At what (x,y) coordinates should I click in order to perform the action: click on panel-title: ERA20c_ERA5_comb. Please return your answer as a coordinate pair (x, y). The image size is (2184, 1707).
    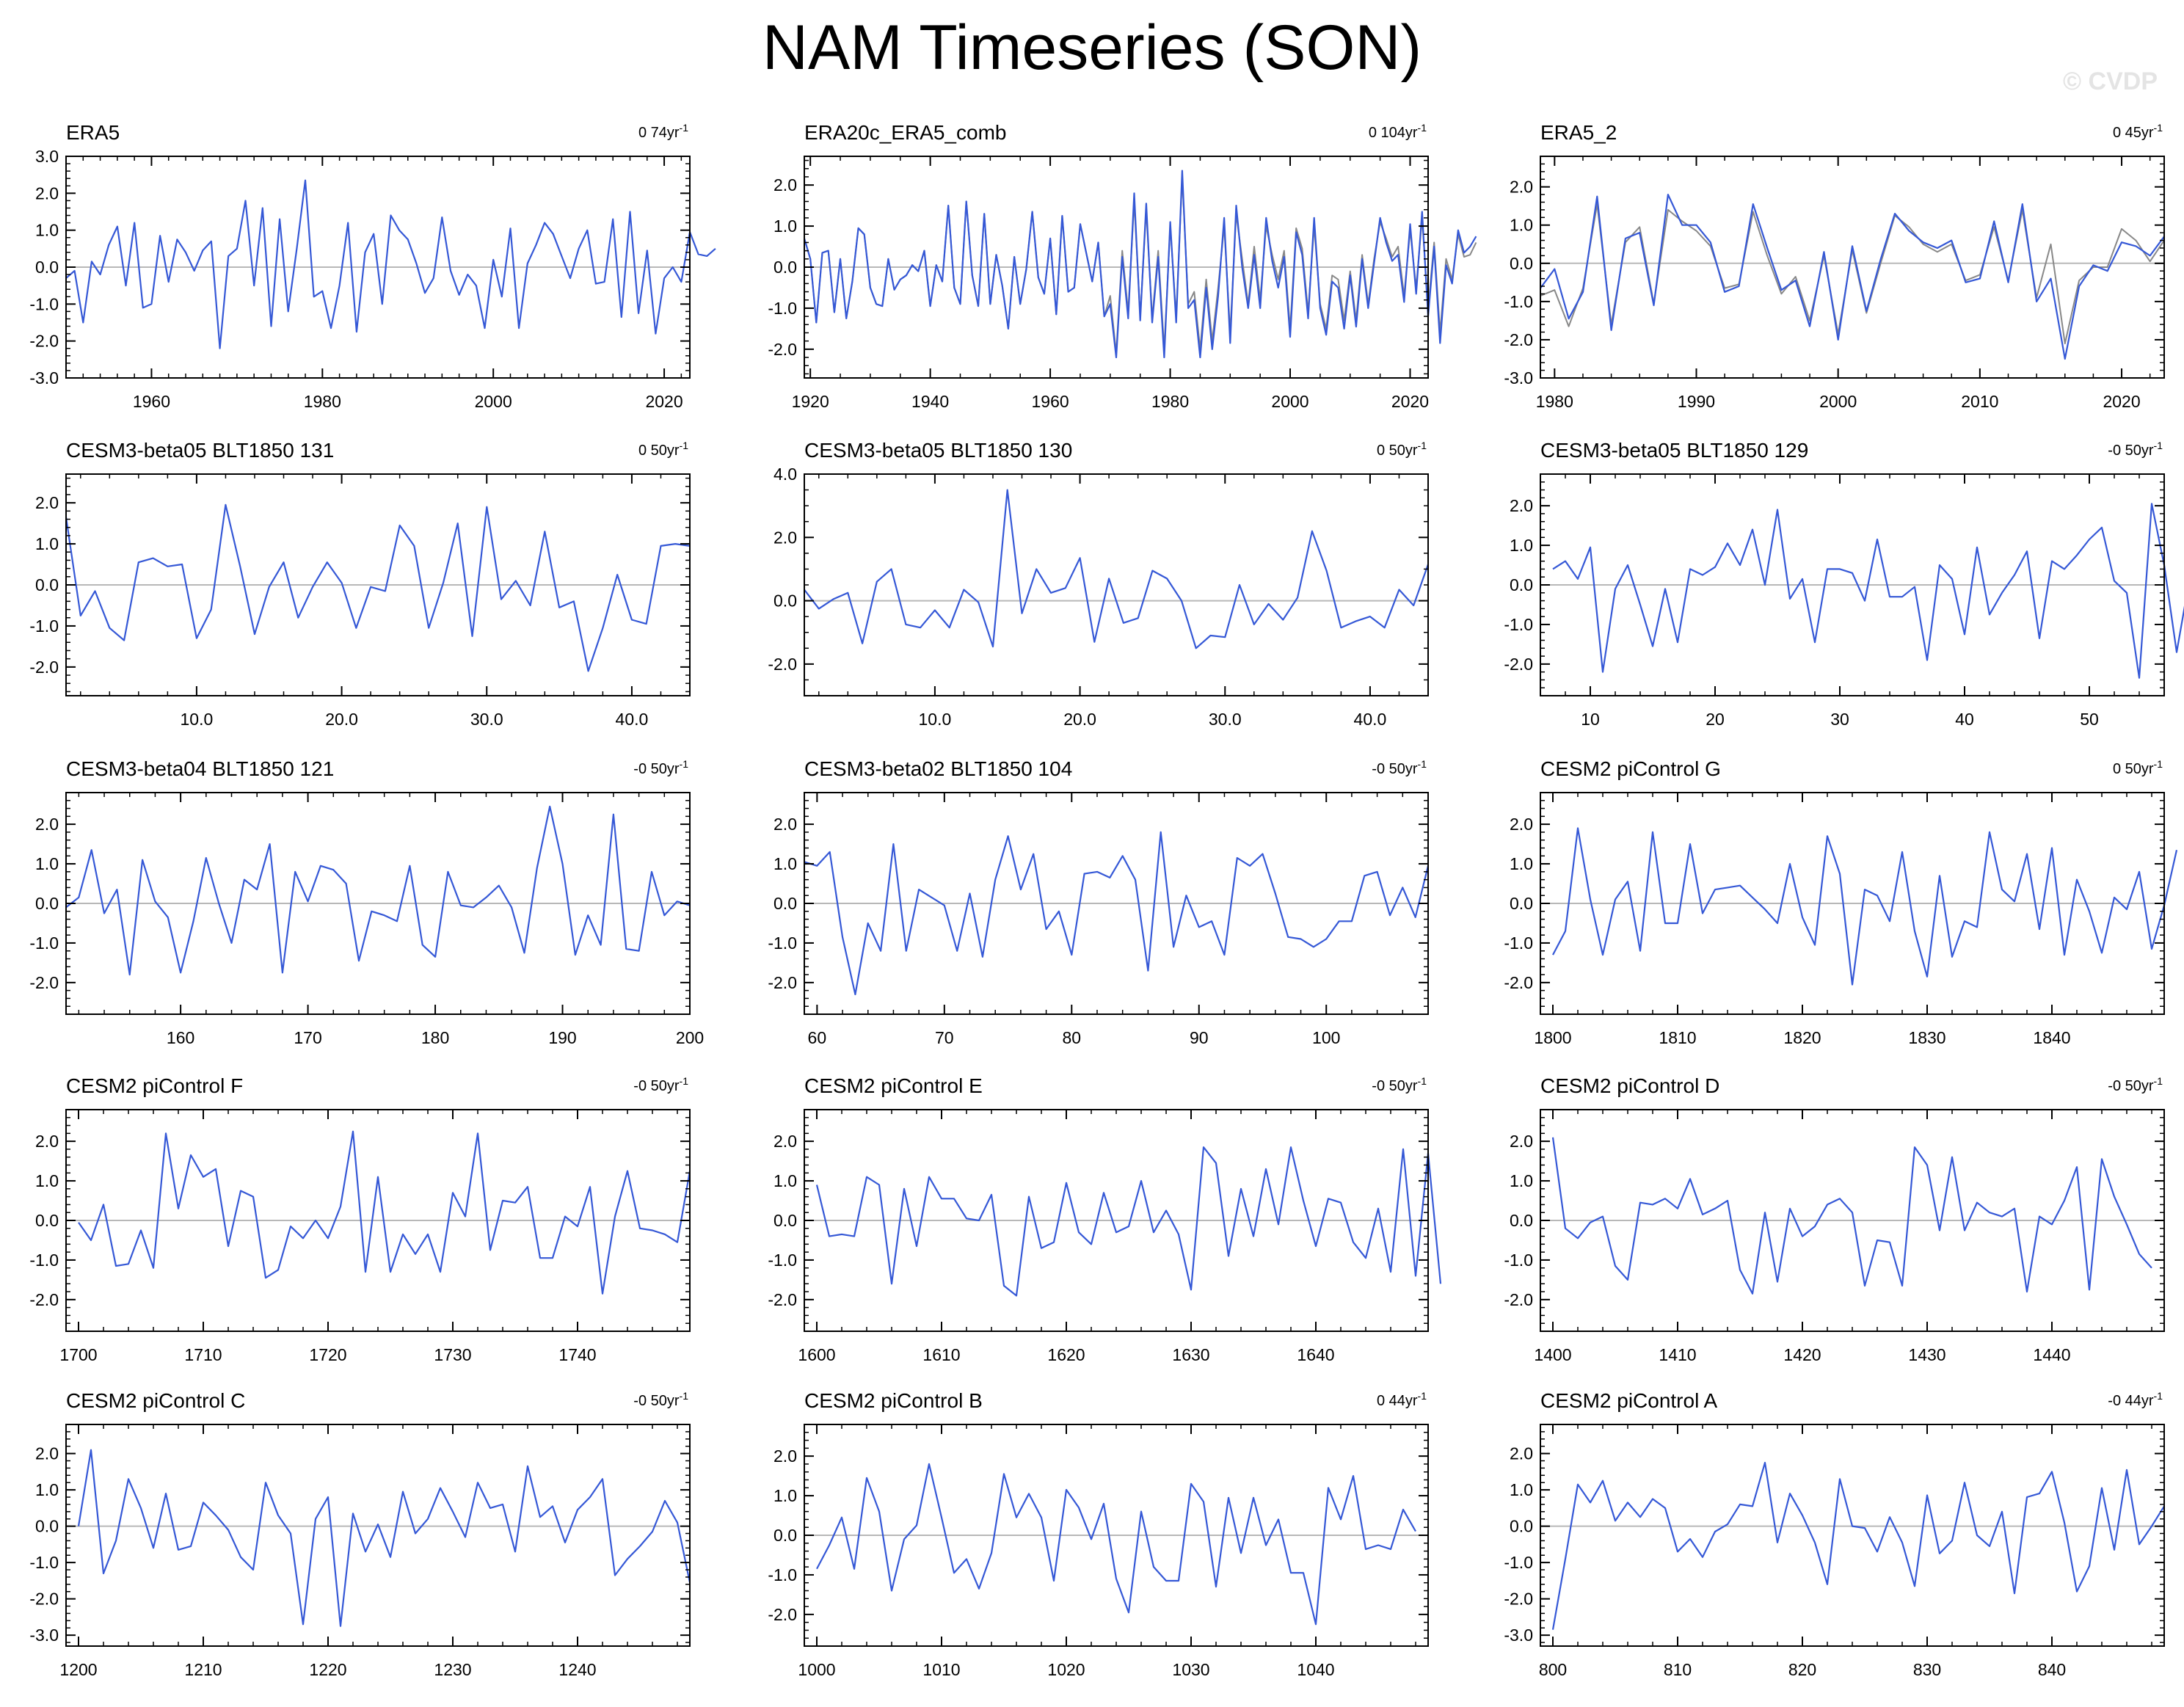
    Looking at the image, I should click on (905, 132).